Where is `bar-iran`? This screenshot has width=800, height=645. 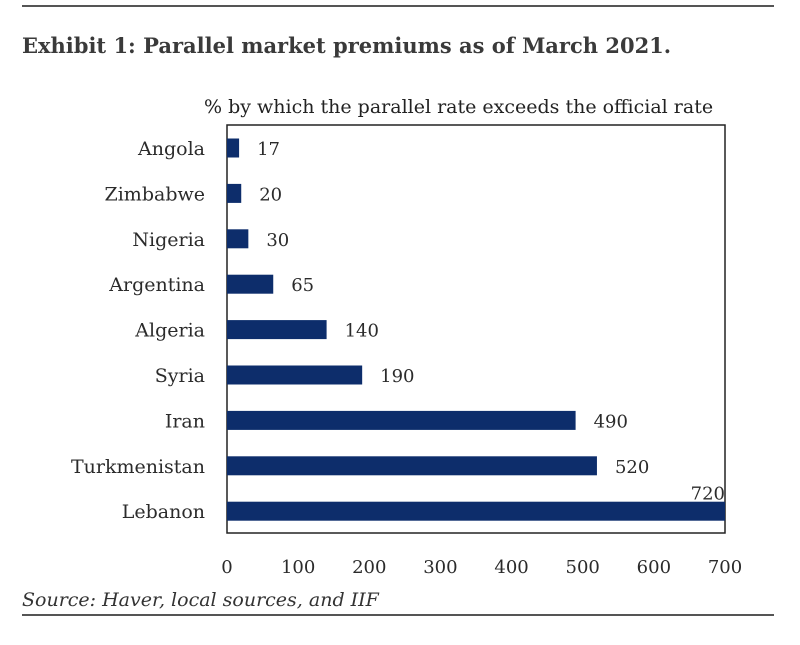
bar-iran is located at coordinates (401, 420).